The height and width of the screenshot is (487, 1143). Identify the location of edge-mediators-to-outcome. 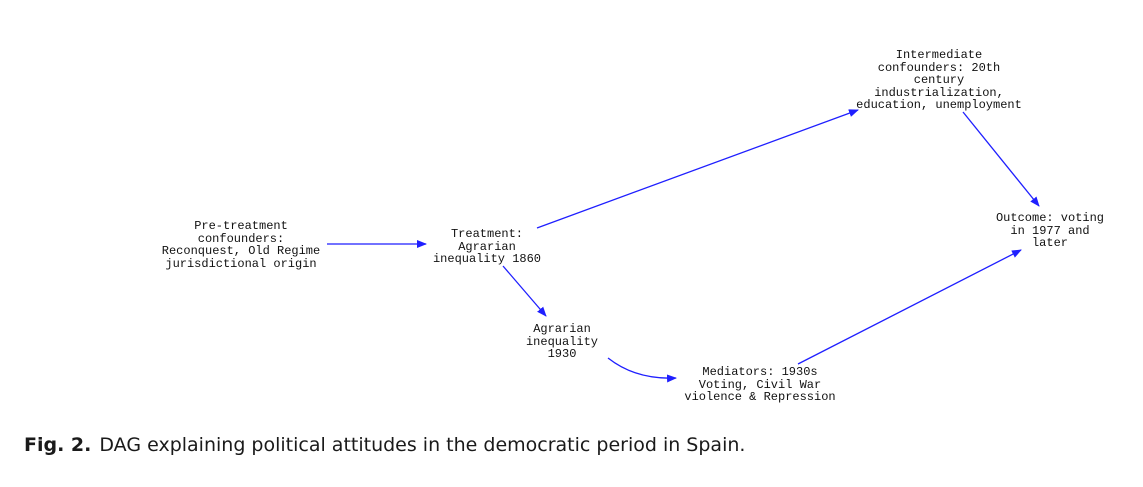
(909, 307).